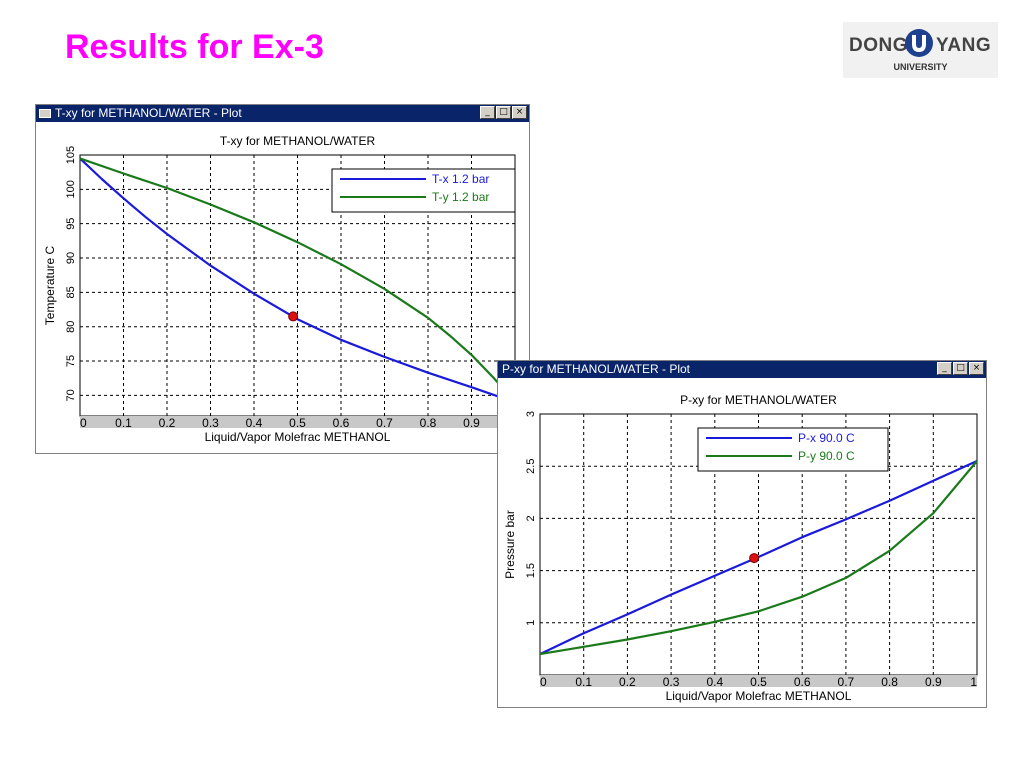 This screenshot has width=1024, height=768. Describe the element at coordinates (531, 570) in the screenshot. I see `pxy-y-tick-label: 1.5` at that location.